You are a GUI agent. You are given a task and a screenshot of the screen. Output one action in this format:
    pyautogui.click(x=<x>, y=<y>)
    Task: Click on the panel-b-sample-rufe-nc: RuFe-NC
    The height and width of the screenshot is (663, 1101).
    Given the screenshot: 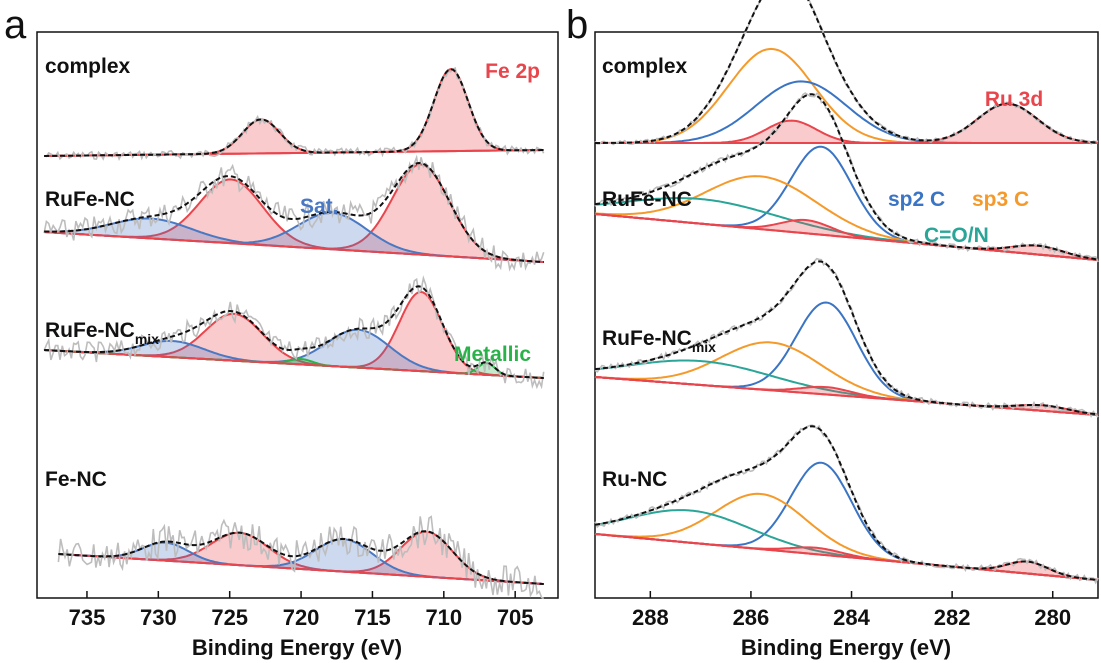 What is the action you would take?
    pyautogui.click(x=647, y=199)
    